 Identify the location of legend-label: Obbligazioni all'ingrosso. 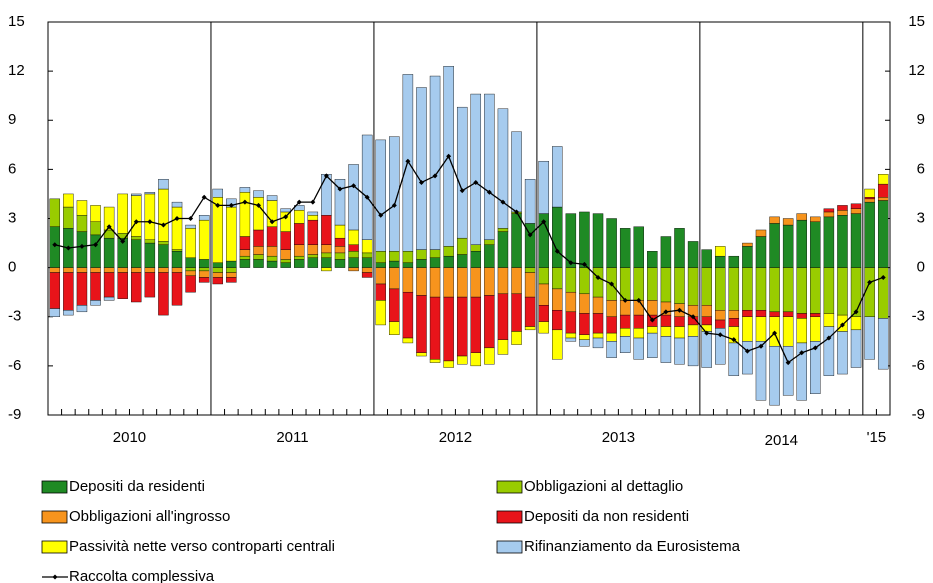
(149, 516).